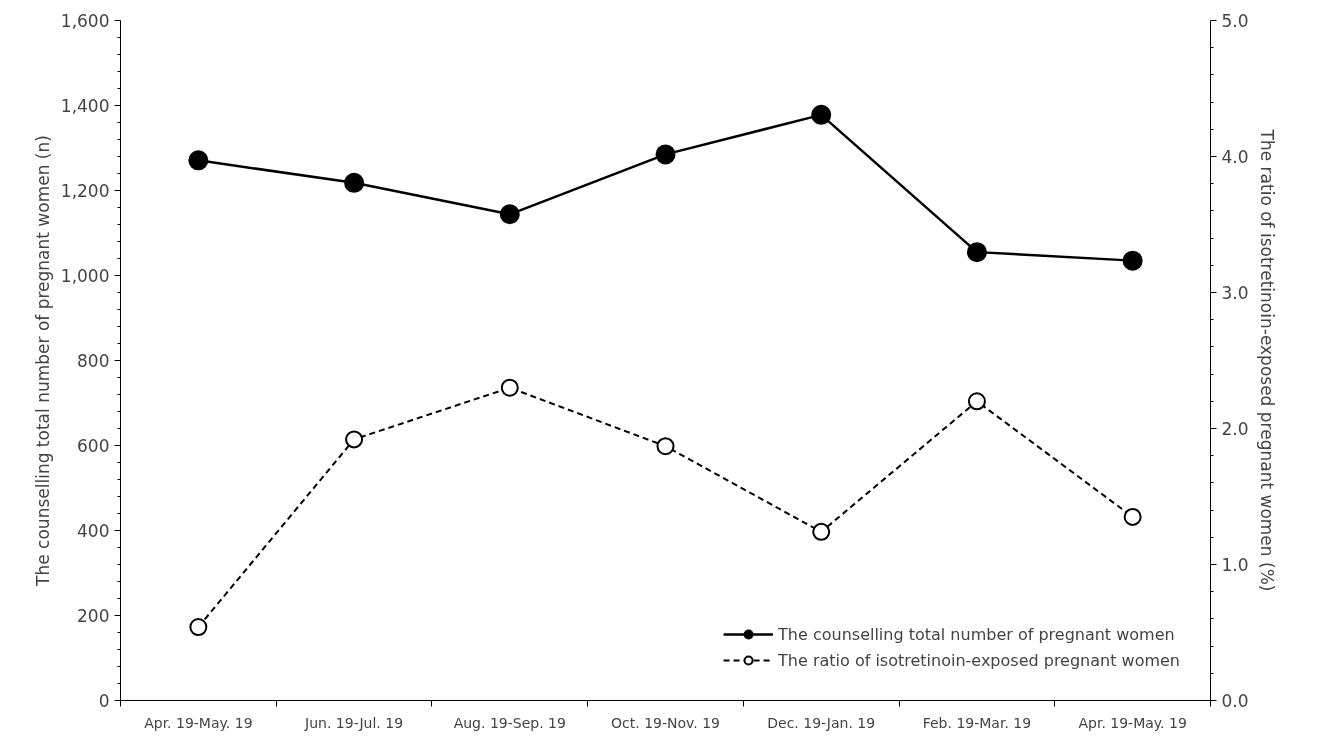 The image size is (1343, 741). I want to click on y-tick-label: 1,600, so click(85, 21).